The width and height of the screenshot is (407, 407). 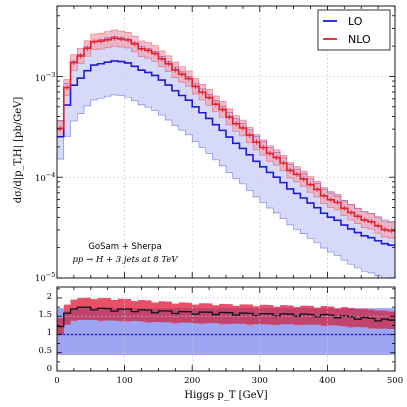 What do you see at coordinates (49, 297) in the screenshot?
I see `ratio-y-tick-2.0: 2` at bounding box center [49, 297].